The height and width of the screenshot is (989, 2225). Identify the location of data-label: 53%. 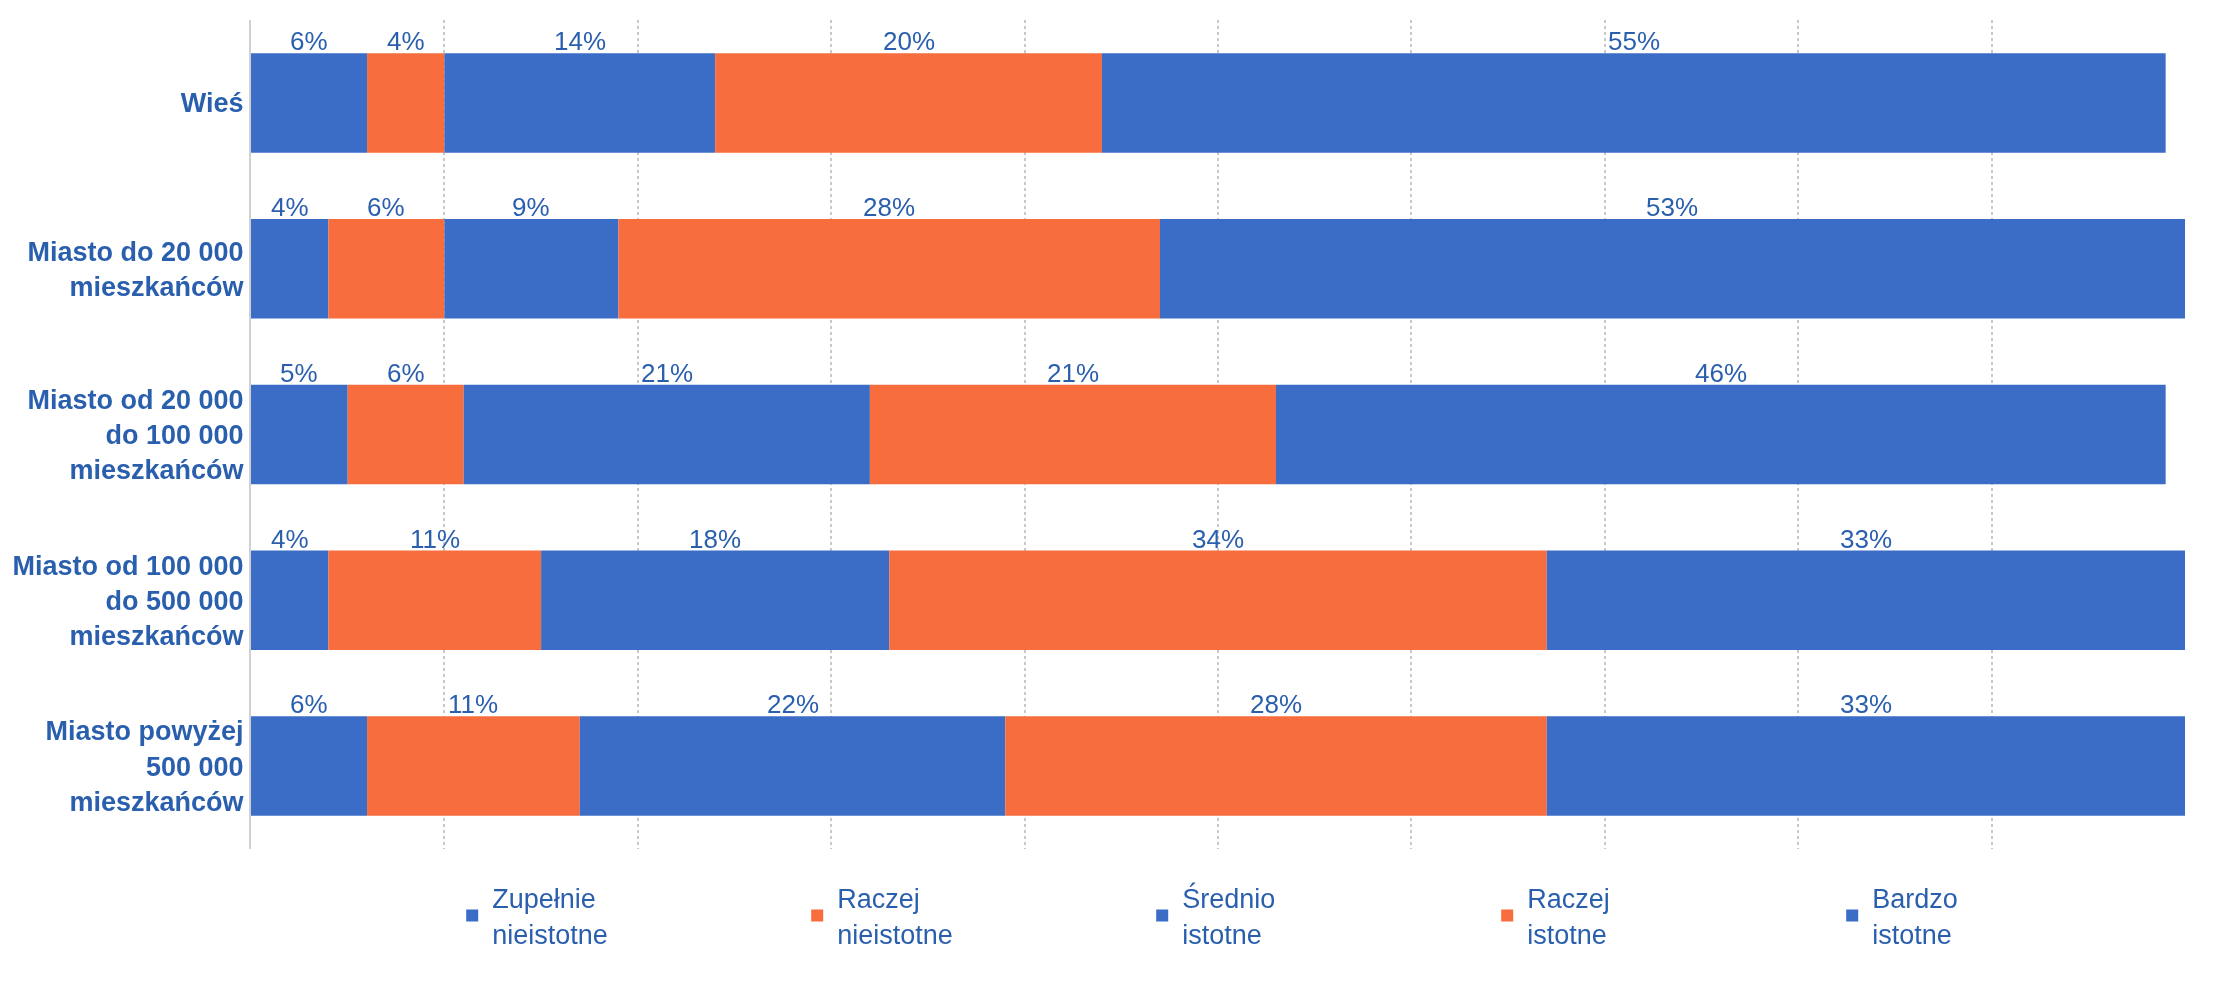
(1672, 207).